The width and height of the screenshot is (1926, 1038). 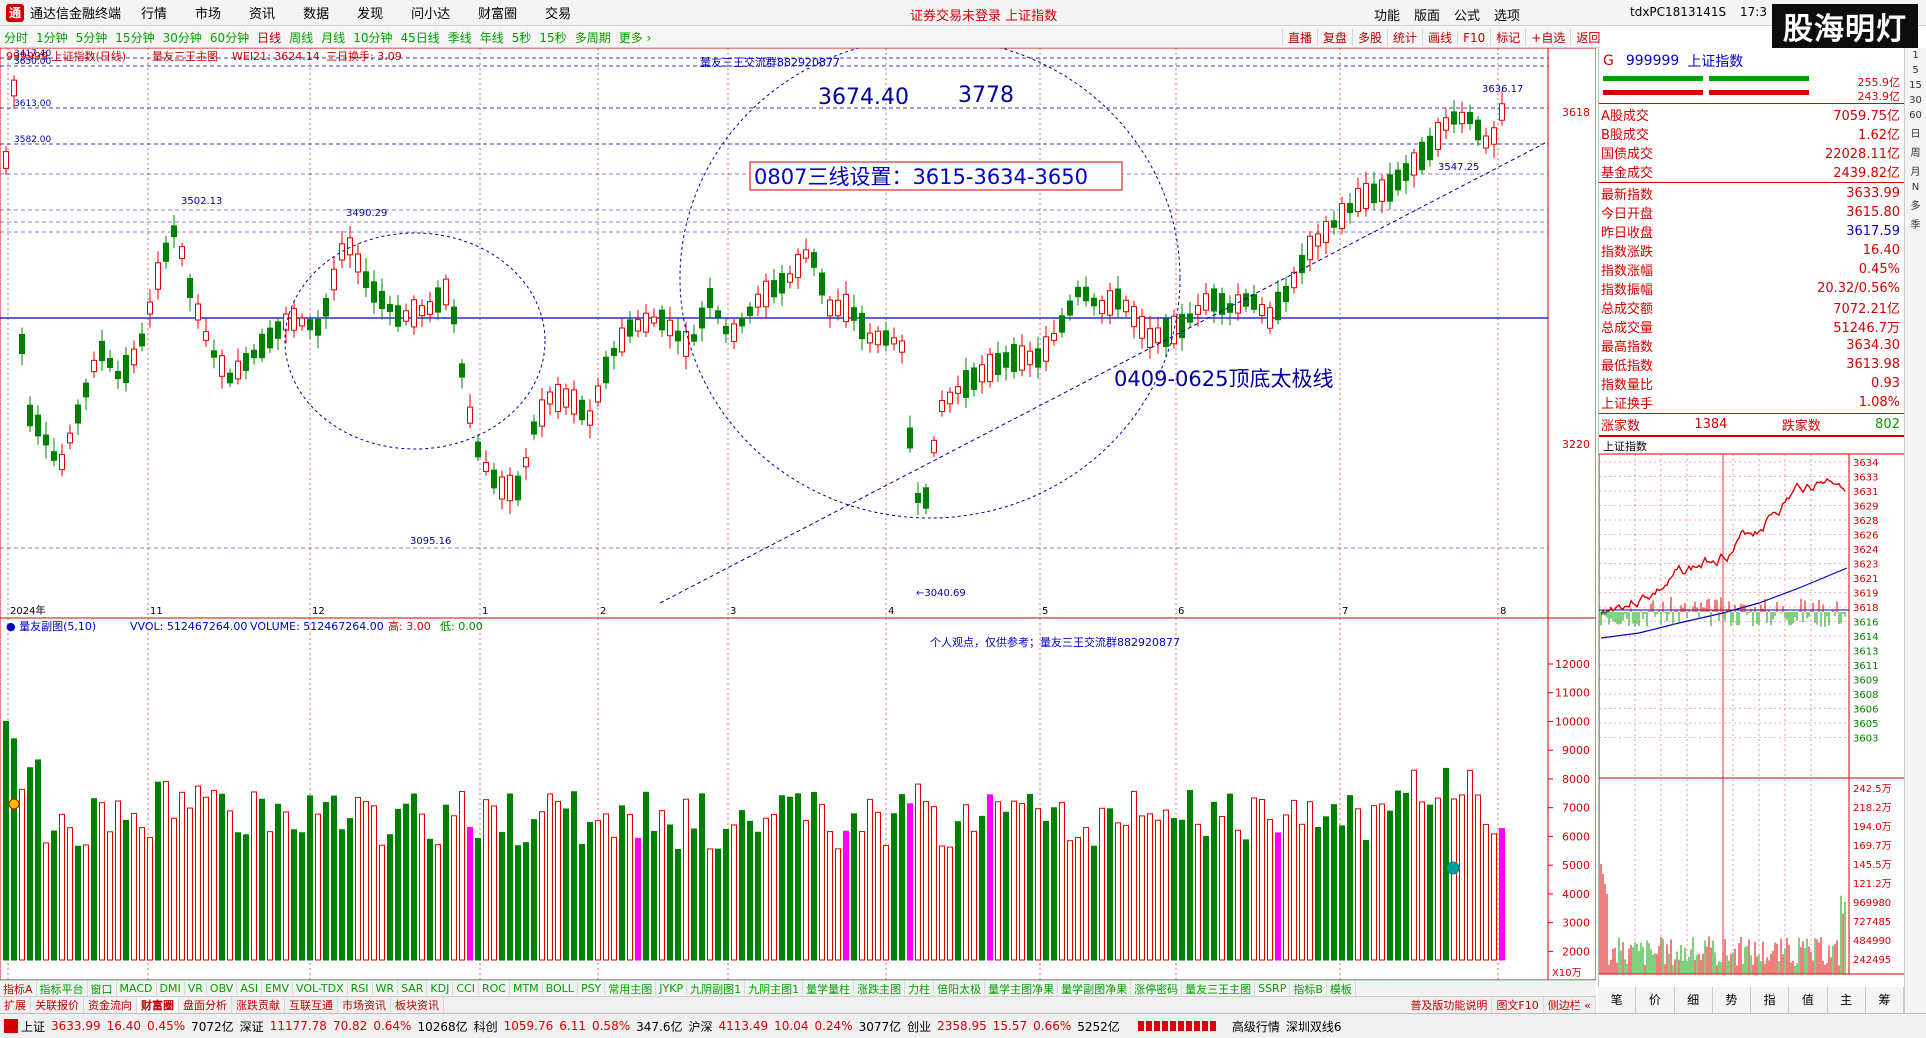 What do you see at coordinates (558, 14) in the screenshot?
I see `menu-item-7: 交易` at bounding box center [558, 14].